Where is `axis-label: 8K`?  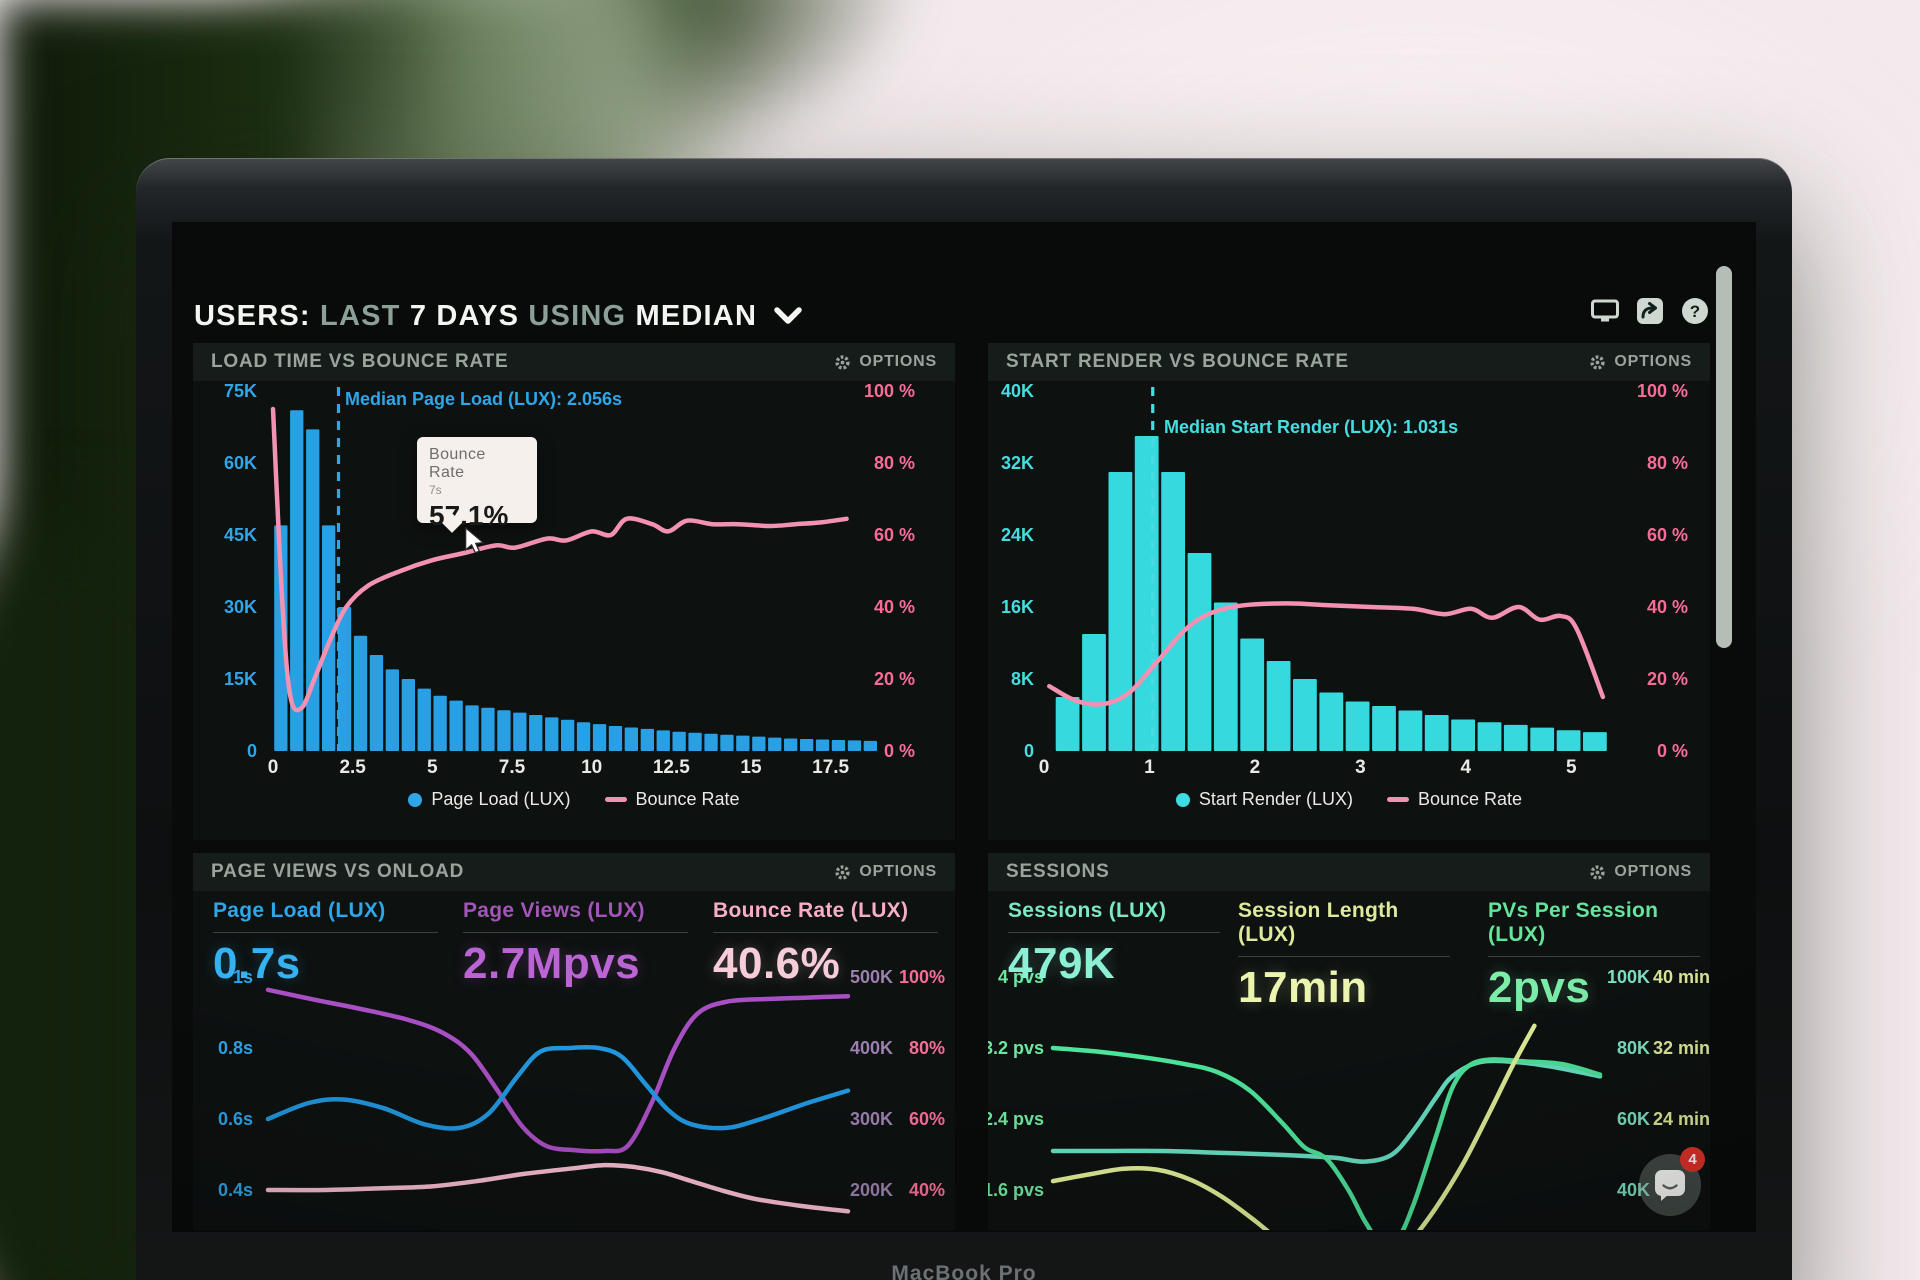 axis-label: 8K is located at coordinates (1022, 679).